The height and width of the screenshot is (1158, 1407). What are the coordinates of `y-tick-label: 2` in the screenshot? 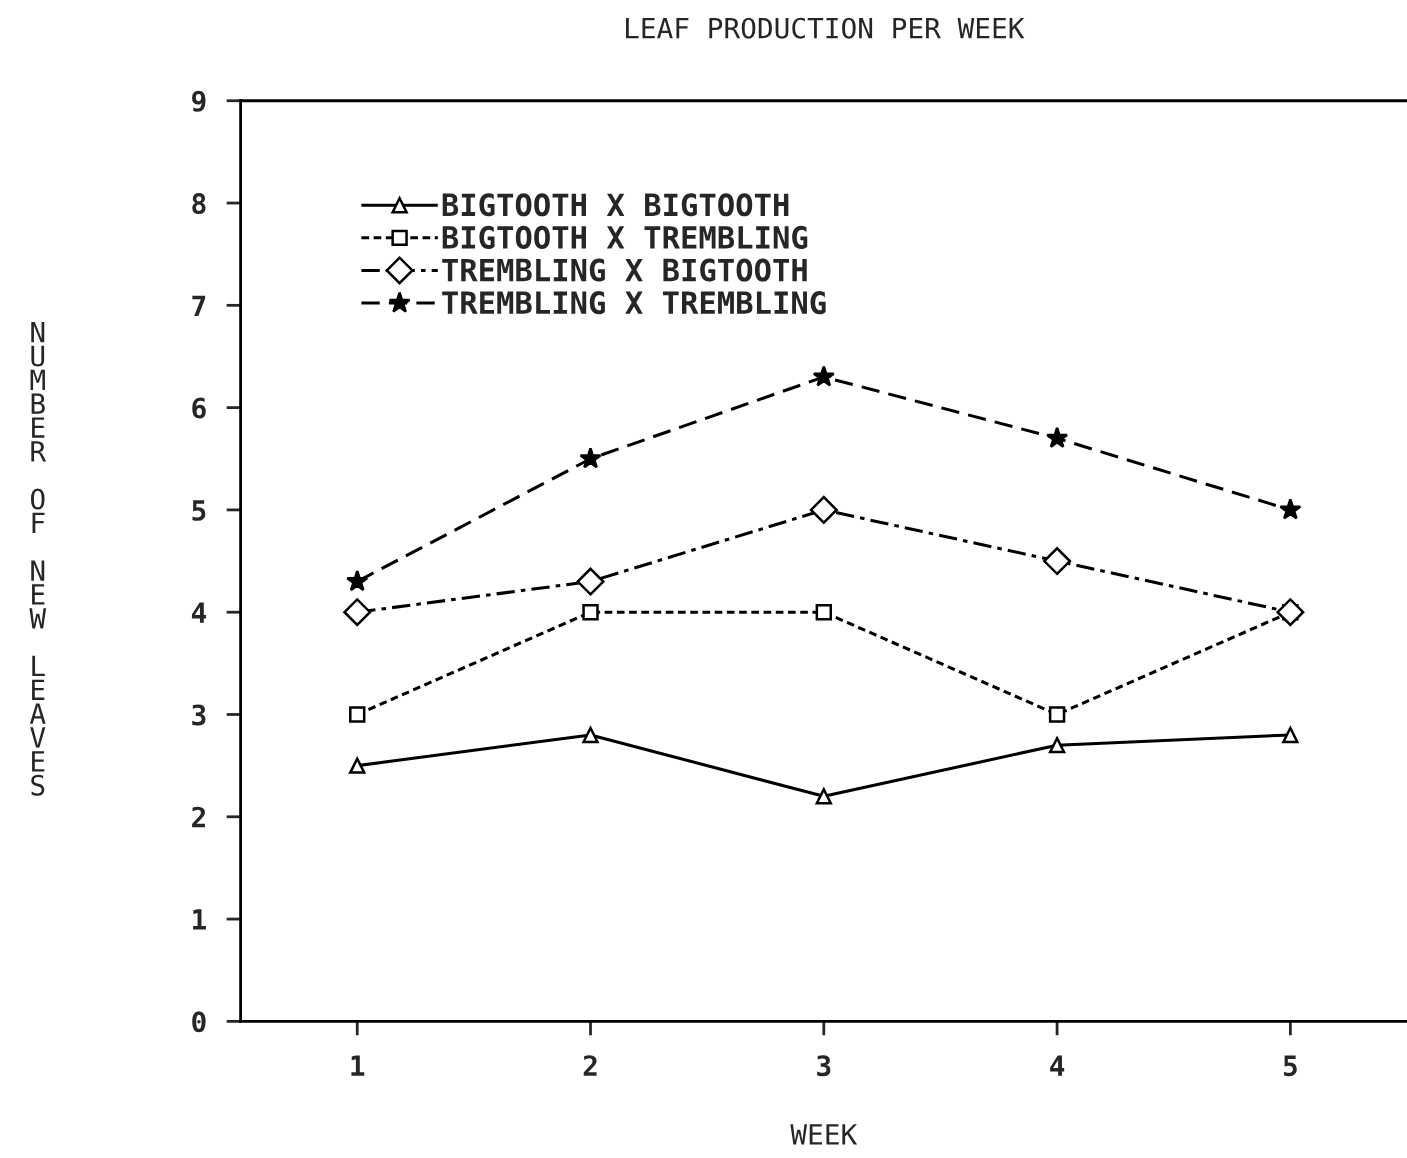 It's located at (198, 817).